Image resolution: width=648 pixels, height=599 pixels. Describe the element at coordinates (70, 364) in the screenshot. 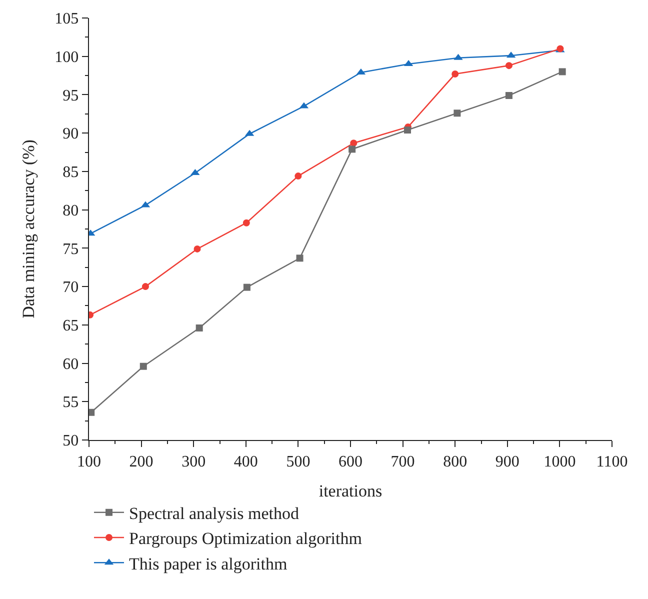

I see `y-tick-label: 60` at that location.